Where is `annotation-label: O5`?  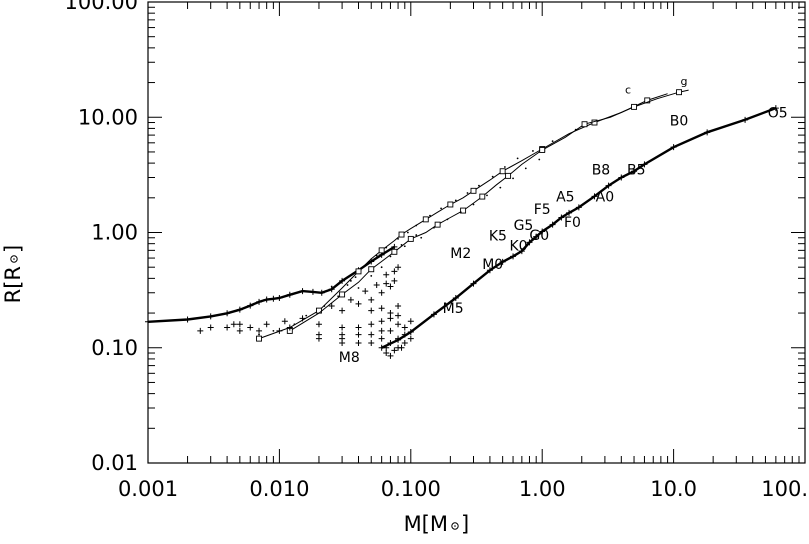 annotation-label: O5 is located at coordinates (778, 113).